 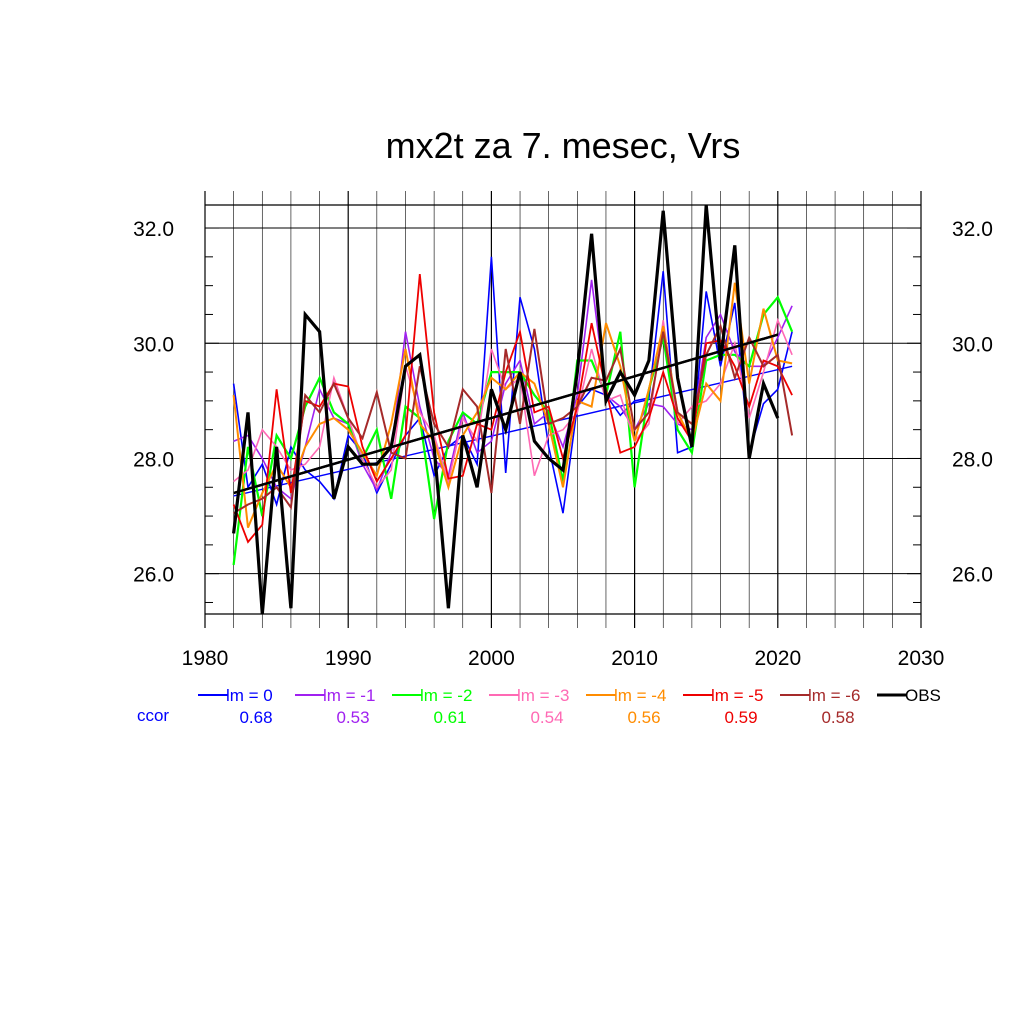 What do you see at coordinates (449, 717) in the screenshot?
I see `legend-ccor-value: 0.61` at bounding box center [449, 717].